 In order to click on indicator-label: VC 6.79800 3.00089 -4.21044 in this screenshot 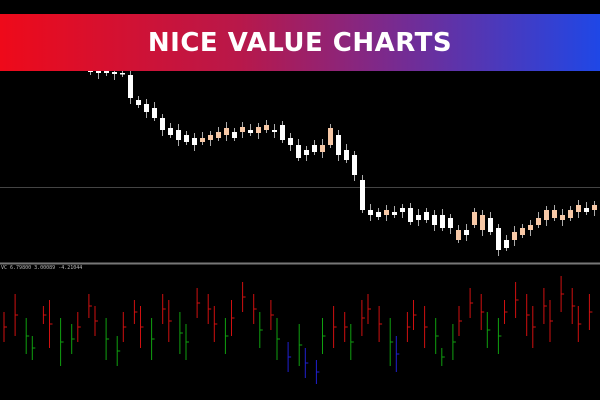, I will do `click(42, 268)`.